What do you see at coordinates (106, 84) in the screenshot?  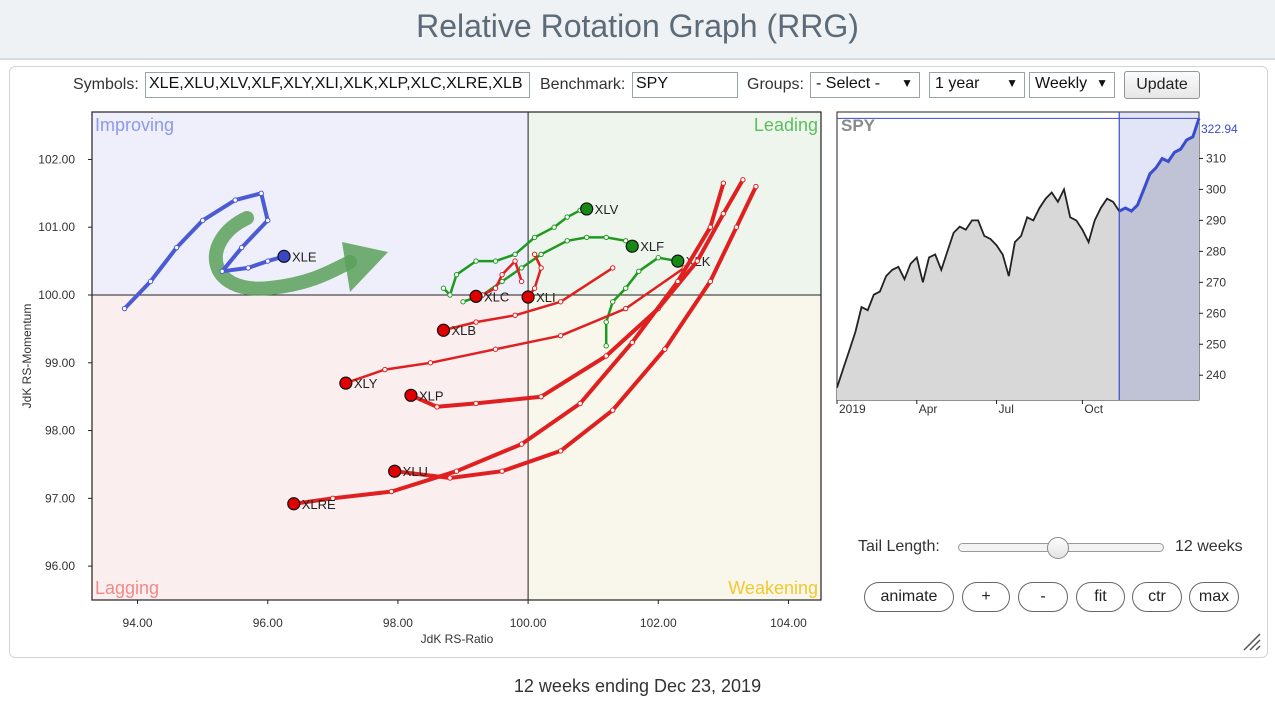 I see `symbols-label: Symbols:` at bounding box center [106, 84].